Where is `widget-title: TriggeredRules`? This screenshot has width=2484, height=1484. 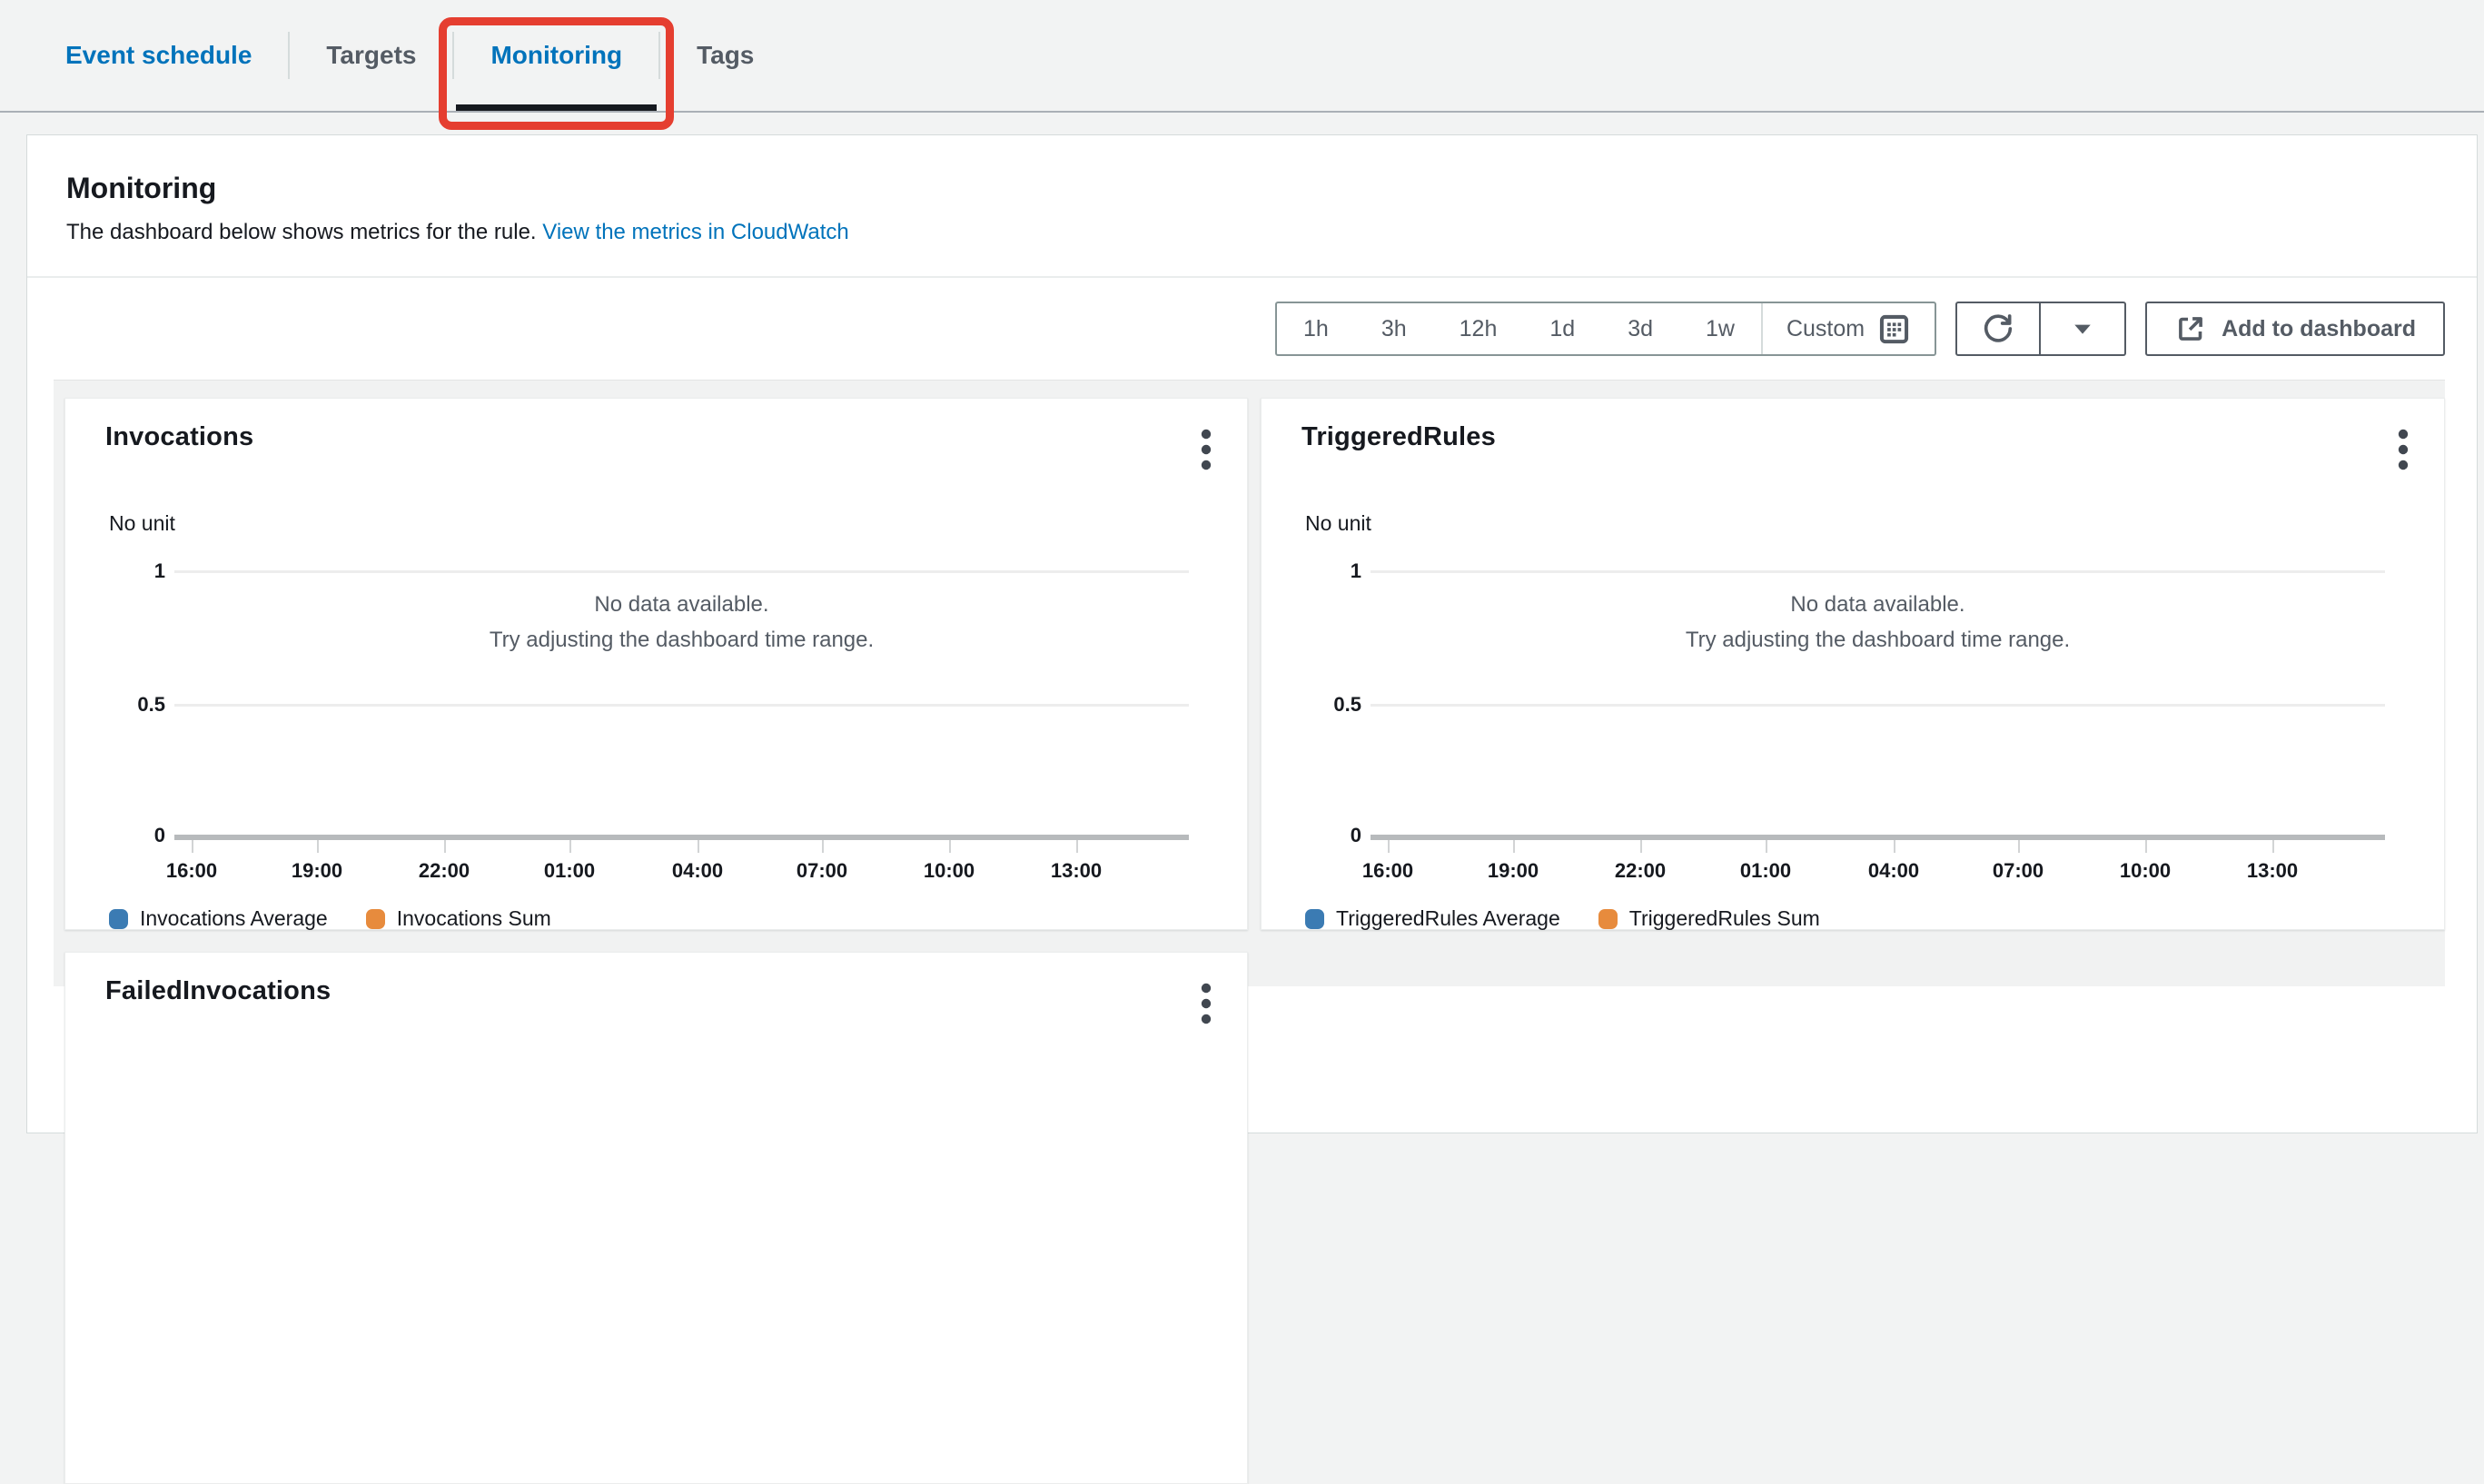 widget-title: TriggeredRules is located at coordinates (1398, 436).